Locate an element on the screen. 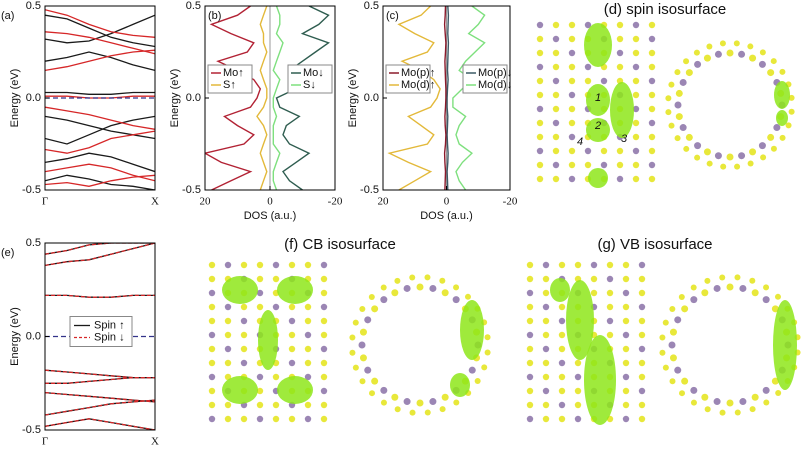 Image resolution: width=803 pixels, height=459 pixels. y-tick-label: 0.5 is located at coordinates (193, 6).